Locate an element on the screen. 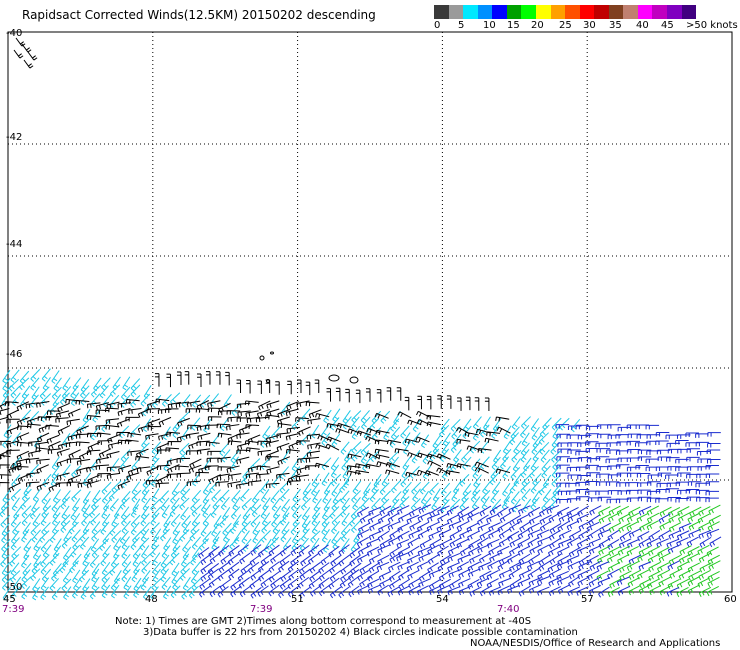 The image size is (740, 650). lon-label: 54 is located at coordinates (442, 599).